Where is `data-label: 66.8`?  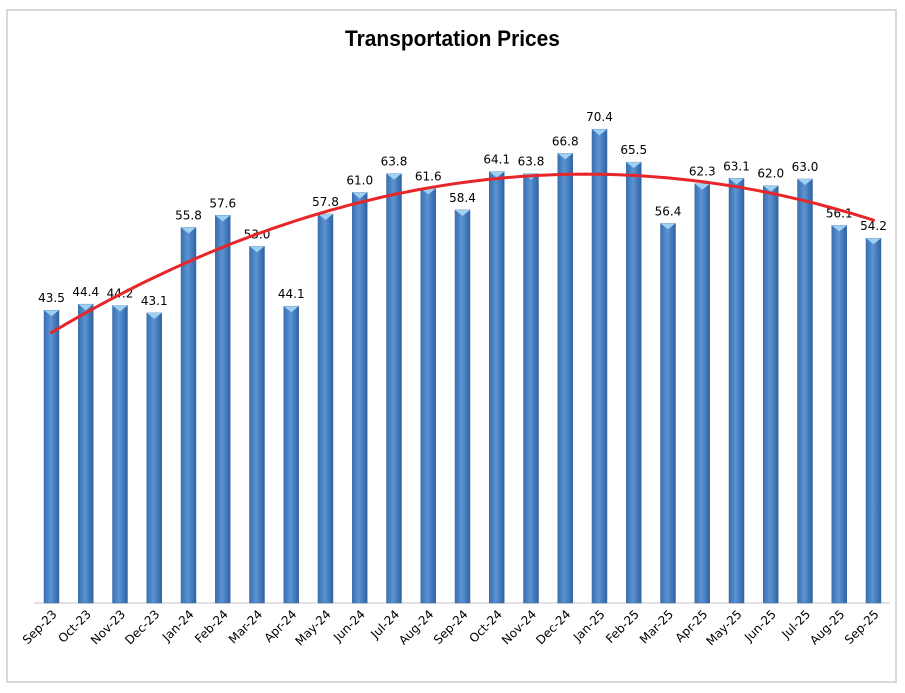
data-label: 66.8 is located at coordinates (565, 141).